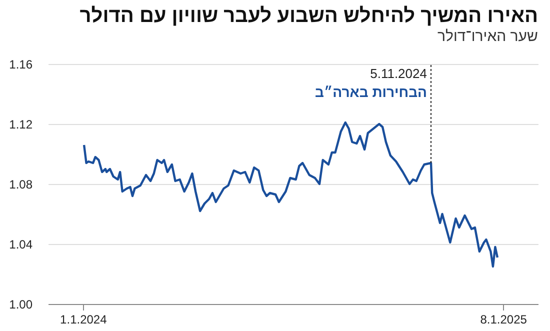  What do you see at coordinates (504, 319) in the screenshot?
I see `x-tick-label: 8.1.2025` at bounding box center [504, 319].